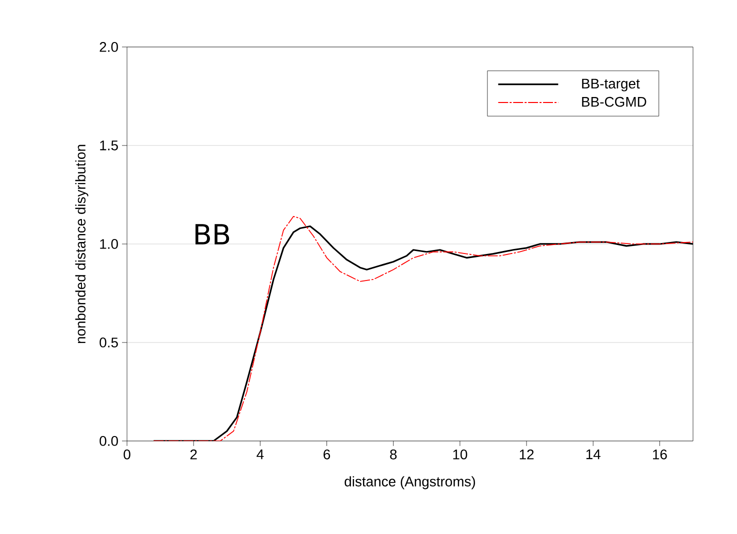  What do you see at coordinates (109, 47) in the screenshot?
I see `y-tick-label: 2.0` at bounding box center [109, 47].